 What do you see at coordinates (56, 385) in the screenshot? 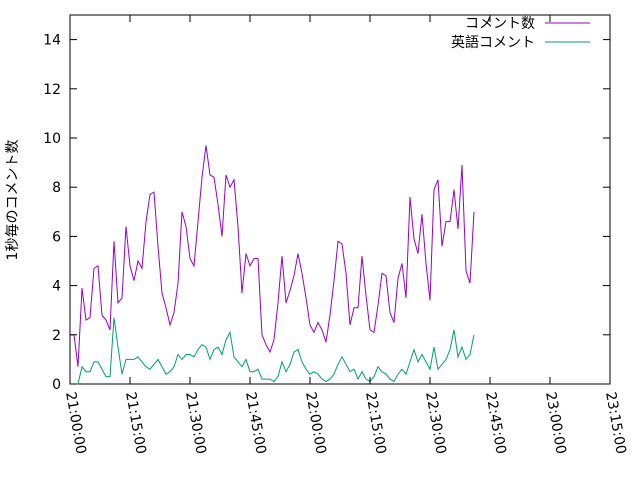
I see `y-tick-label: 0` at bounding box center [56, 385].